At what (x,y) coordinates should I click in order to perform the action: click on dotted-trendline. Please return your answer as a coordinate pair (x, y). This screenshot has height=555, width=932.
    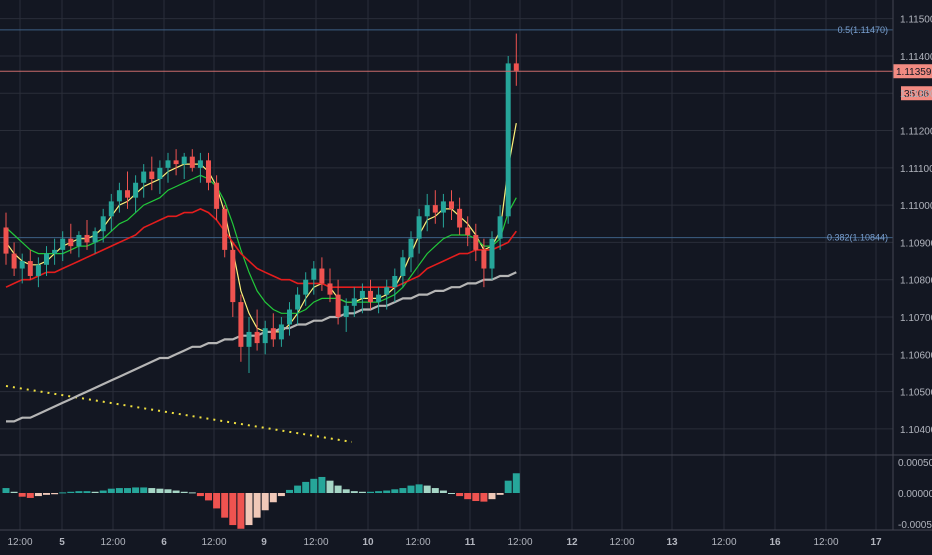
    Looking at the image, I should click on (179, 414).